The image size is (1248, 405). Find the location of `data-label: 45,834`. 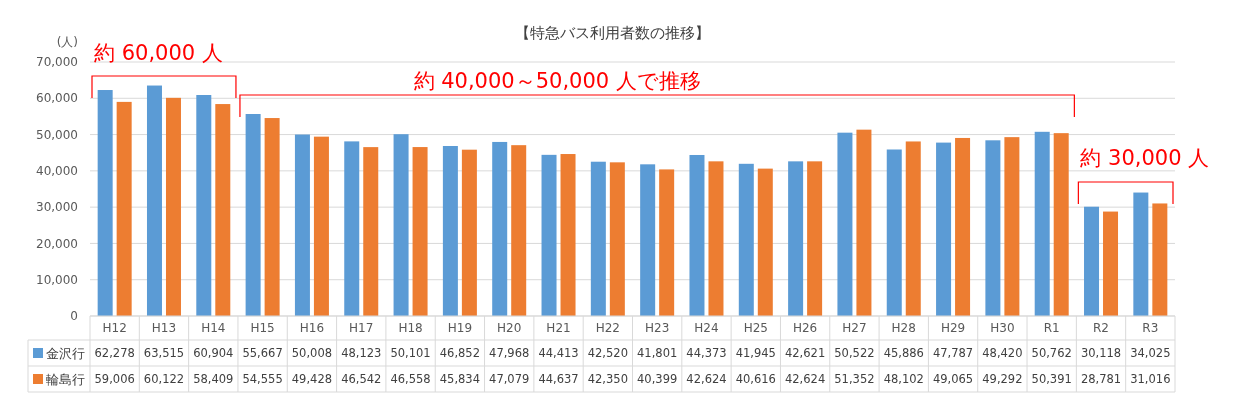

data-label: 45,834 is located at coordinates (460, 379).